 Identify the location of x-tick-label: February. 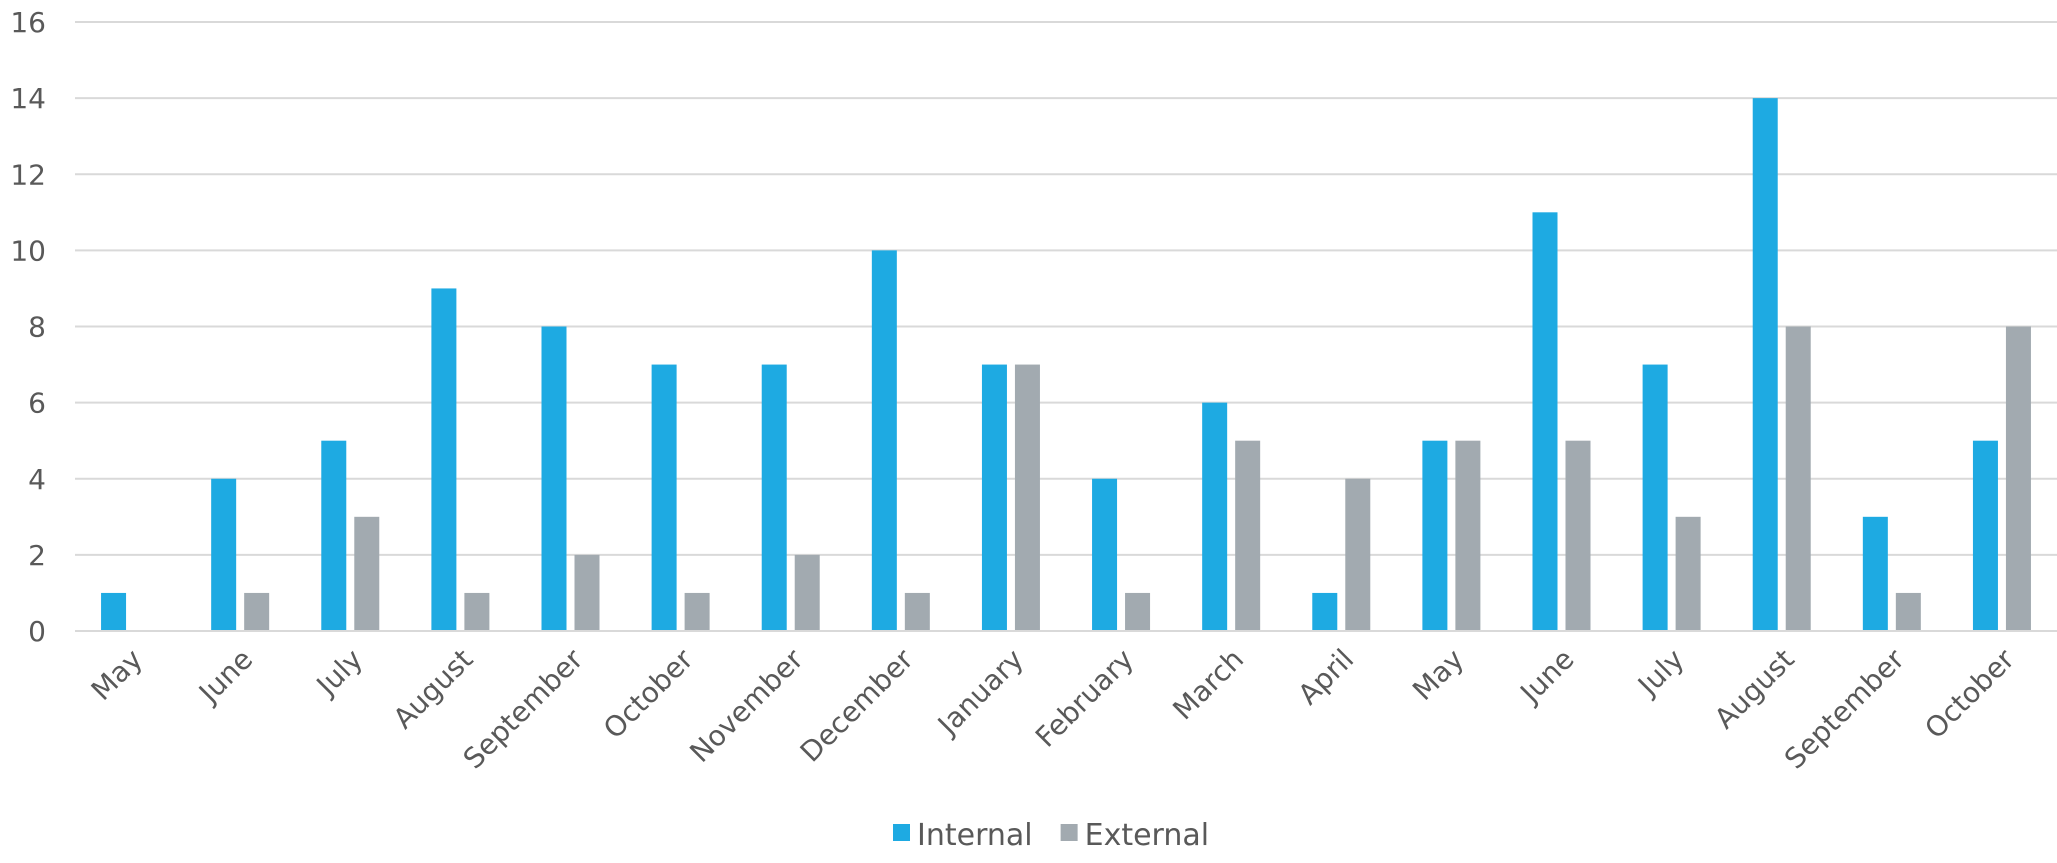
(1084, 698).